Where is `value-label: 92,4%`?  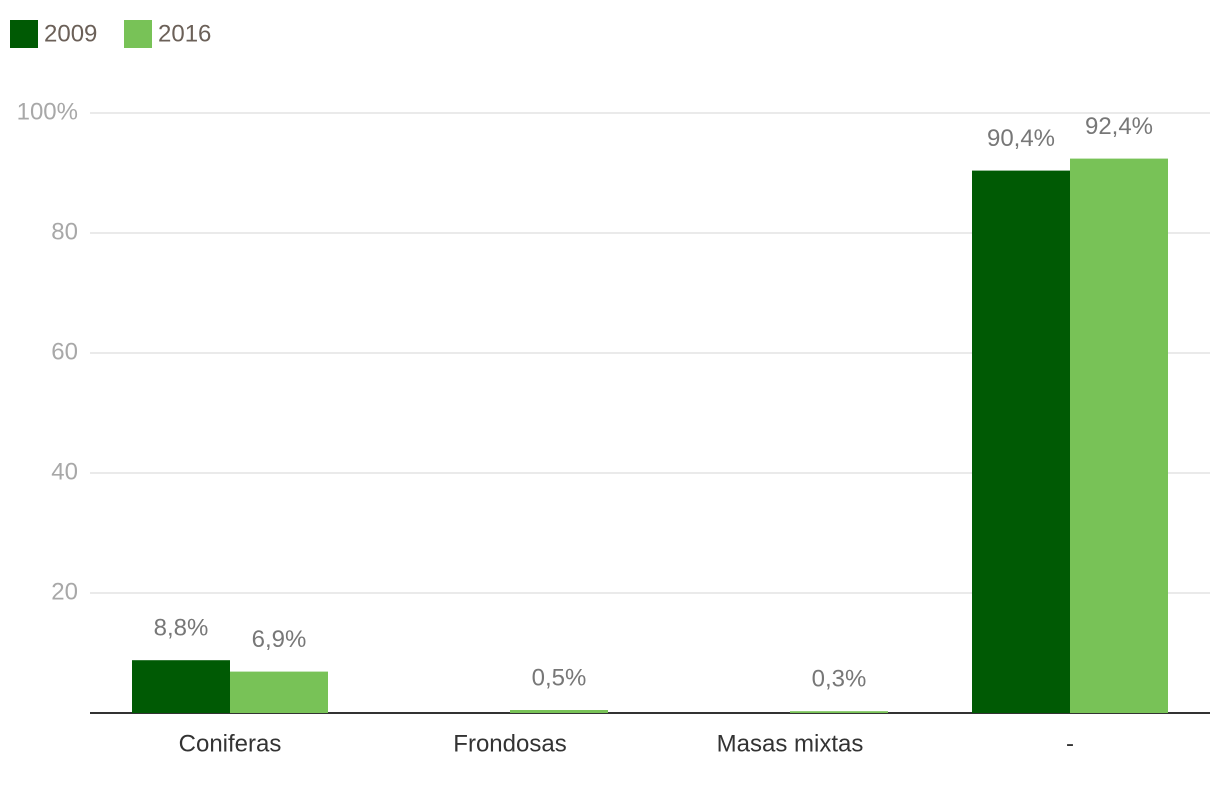 value-label: 92,4% is located at coordinates (1119, 126).